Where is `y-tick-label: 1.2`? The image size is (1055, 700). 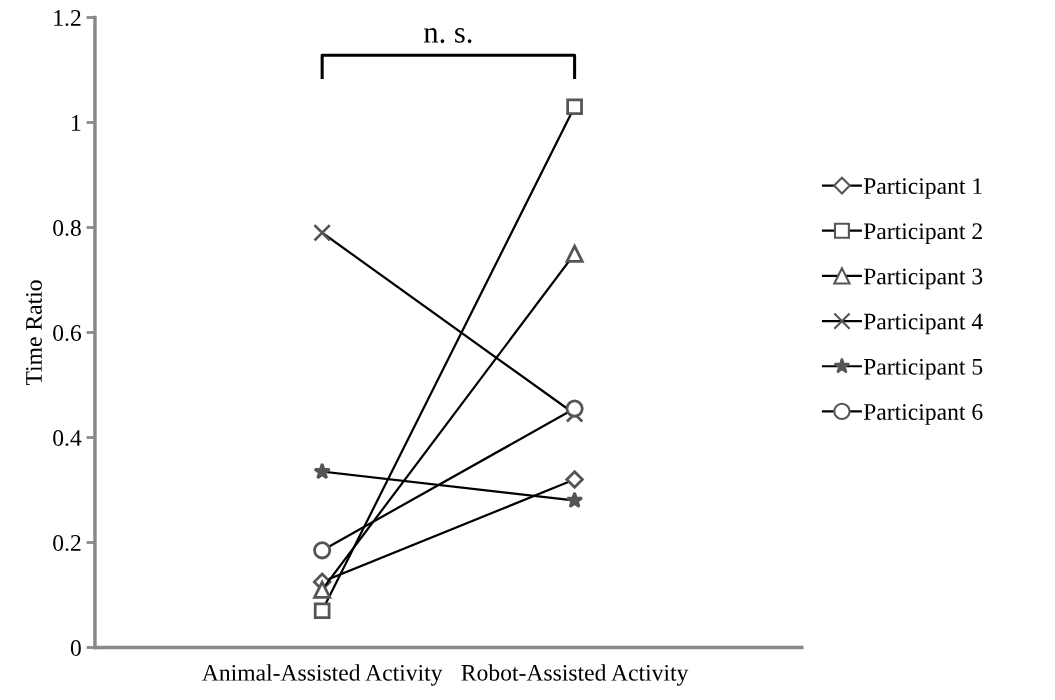
y-tick-label: 1.2 is located at coordinates (67, 18).